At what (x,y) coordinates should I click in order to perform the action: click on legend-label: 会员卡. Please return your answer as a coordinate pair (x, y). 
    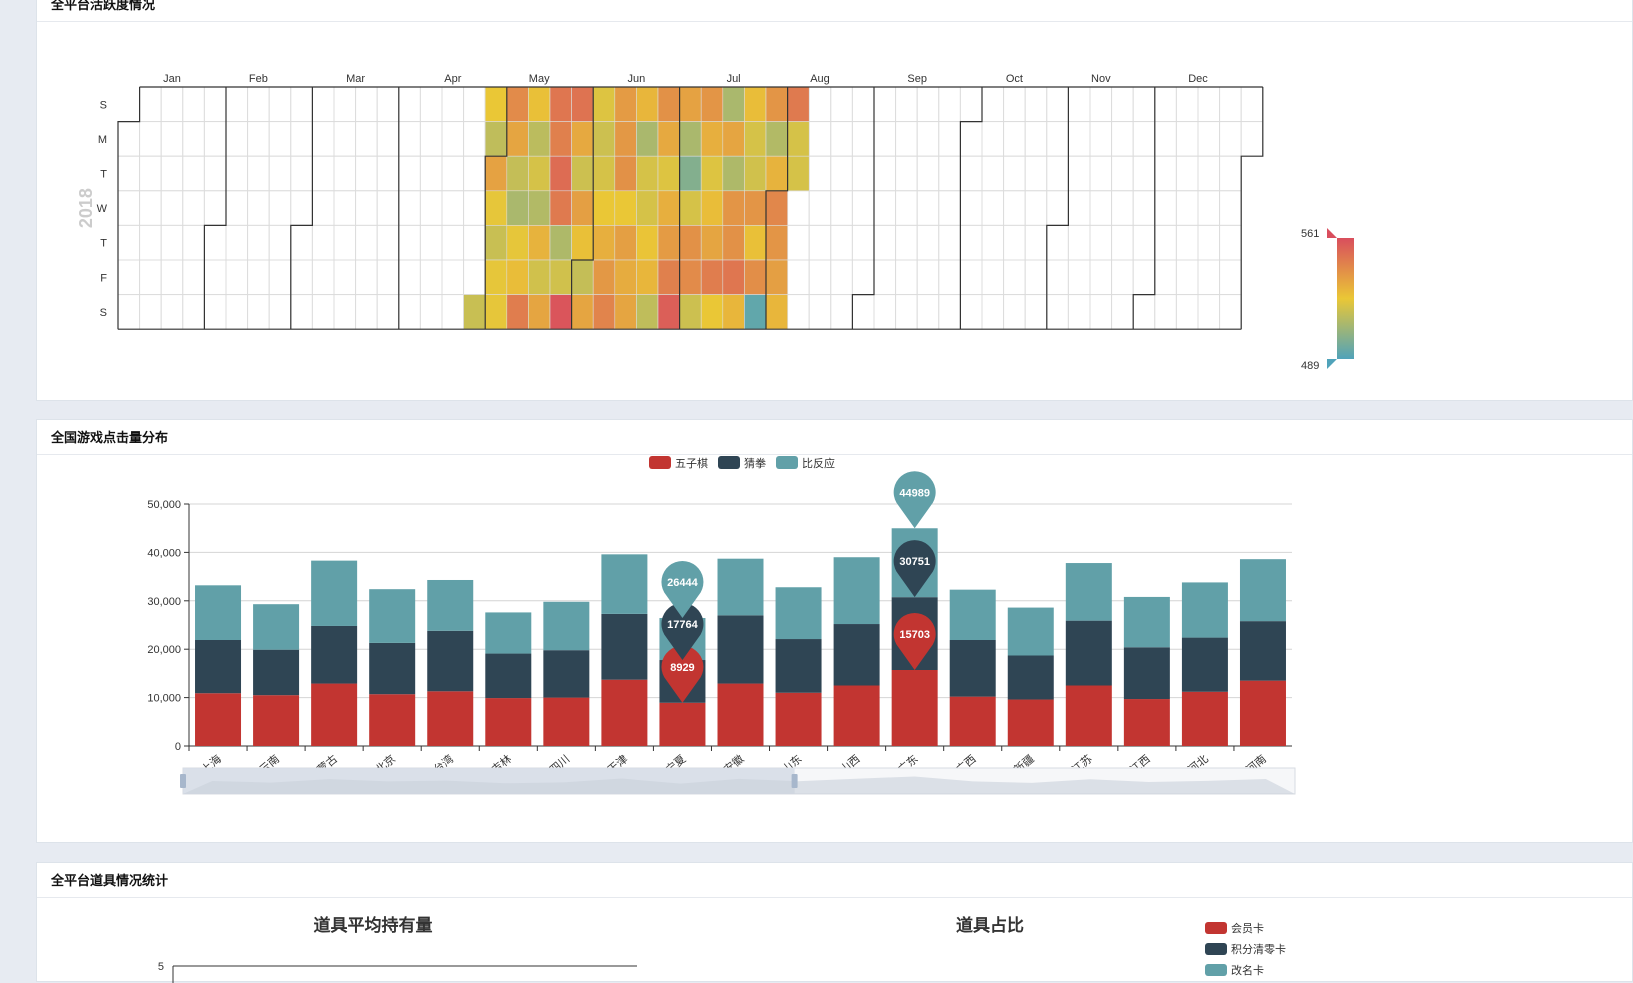
    Looking at the image, I should click on (1247, 928).